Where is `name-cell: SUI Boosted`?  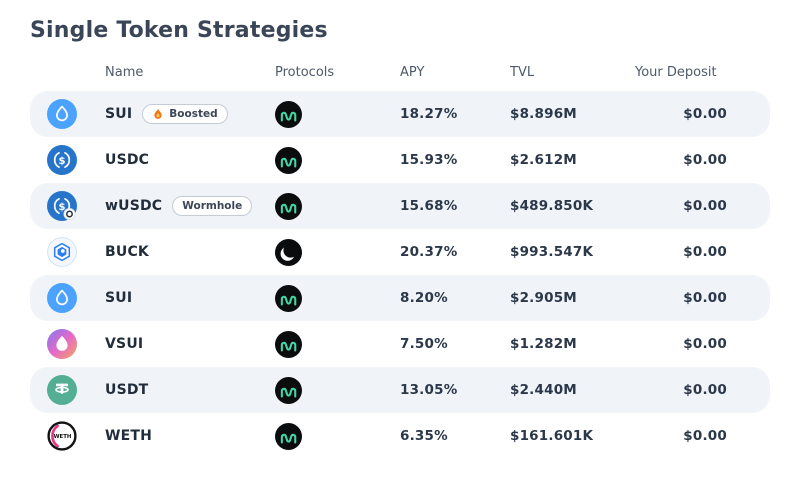 name-cell: SUI Boosted is located at coordinates (190, 114).